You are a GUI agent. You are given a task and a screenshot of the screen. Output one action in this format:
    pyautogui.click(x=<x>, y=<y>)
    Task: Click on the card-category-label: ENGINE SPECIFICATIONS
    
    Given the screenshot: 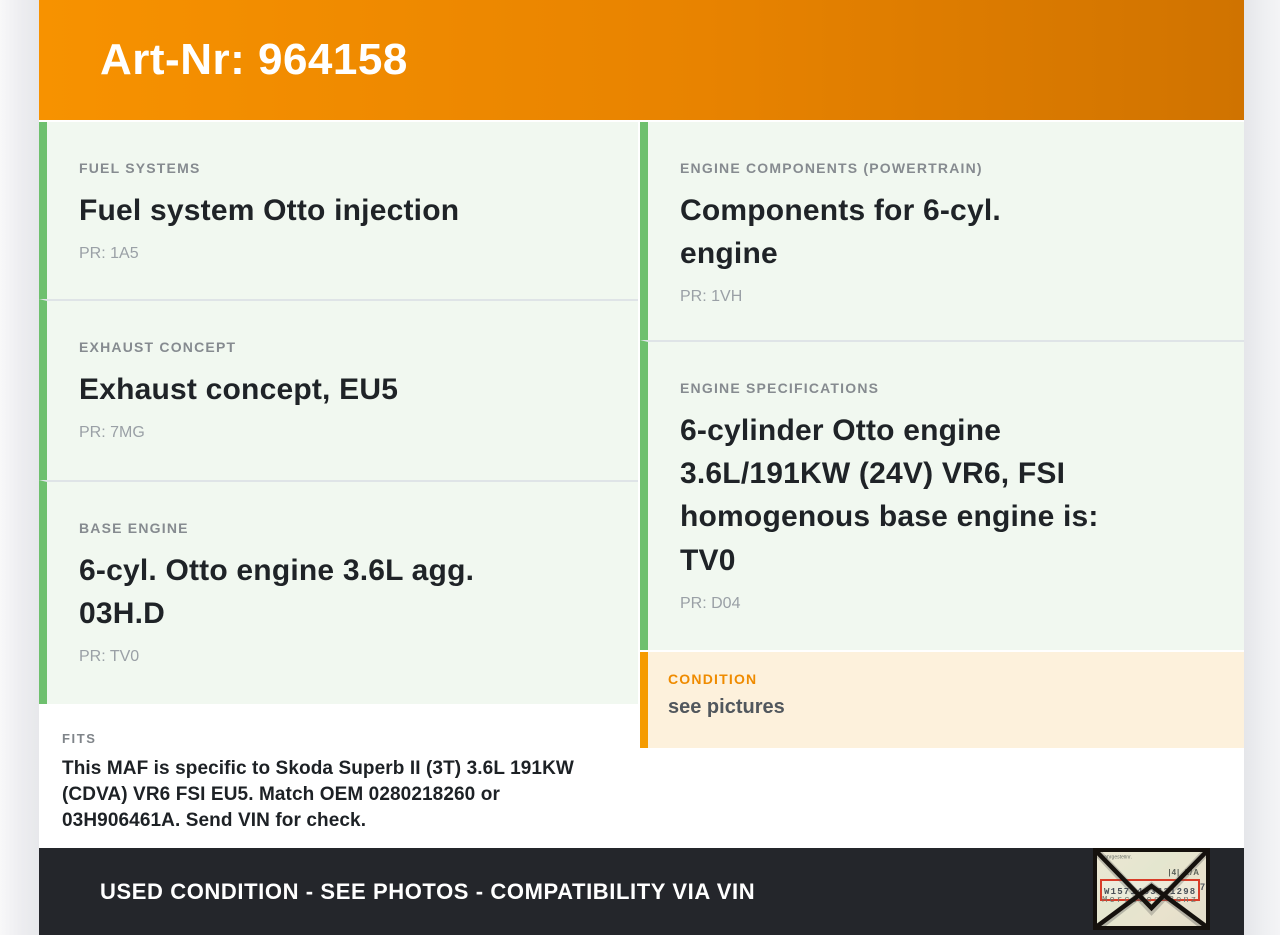 What is the action you would take?
    pyautogui.click(x=780, y=388)
    